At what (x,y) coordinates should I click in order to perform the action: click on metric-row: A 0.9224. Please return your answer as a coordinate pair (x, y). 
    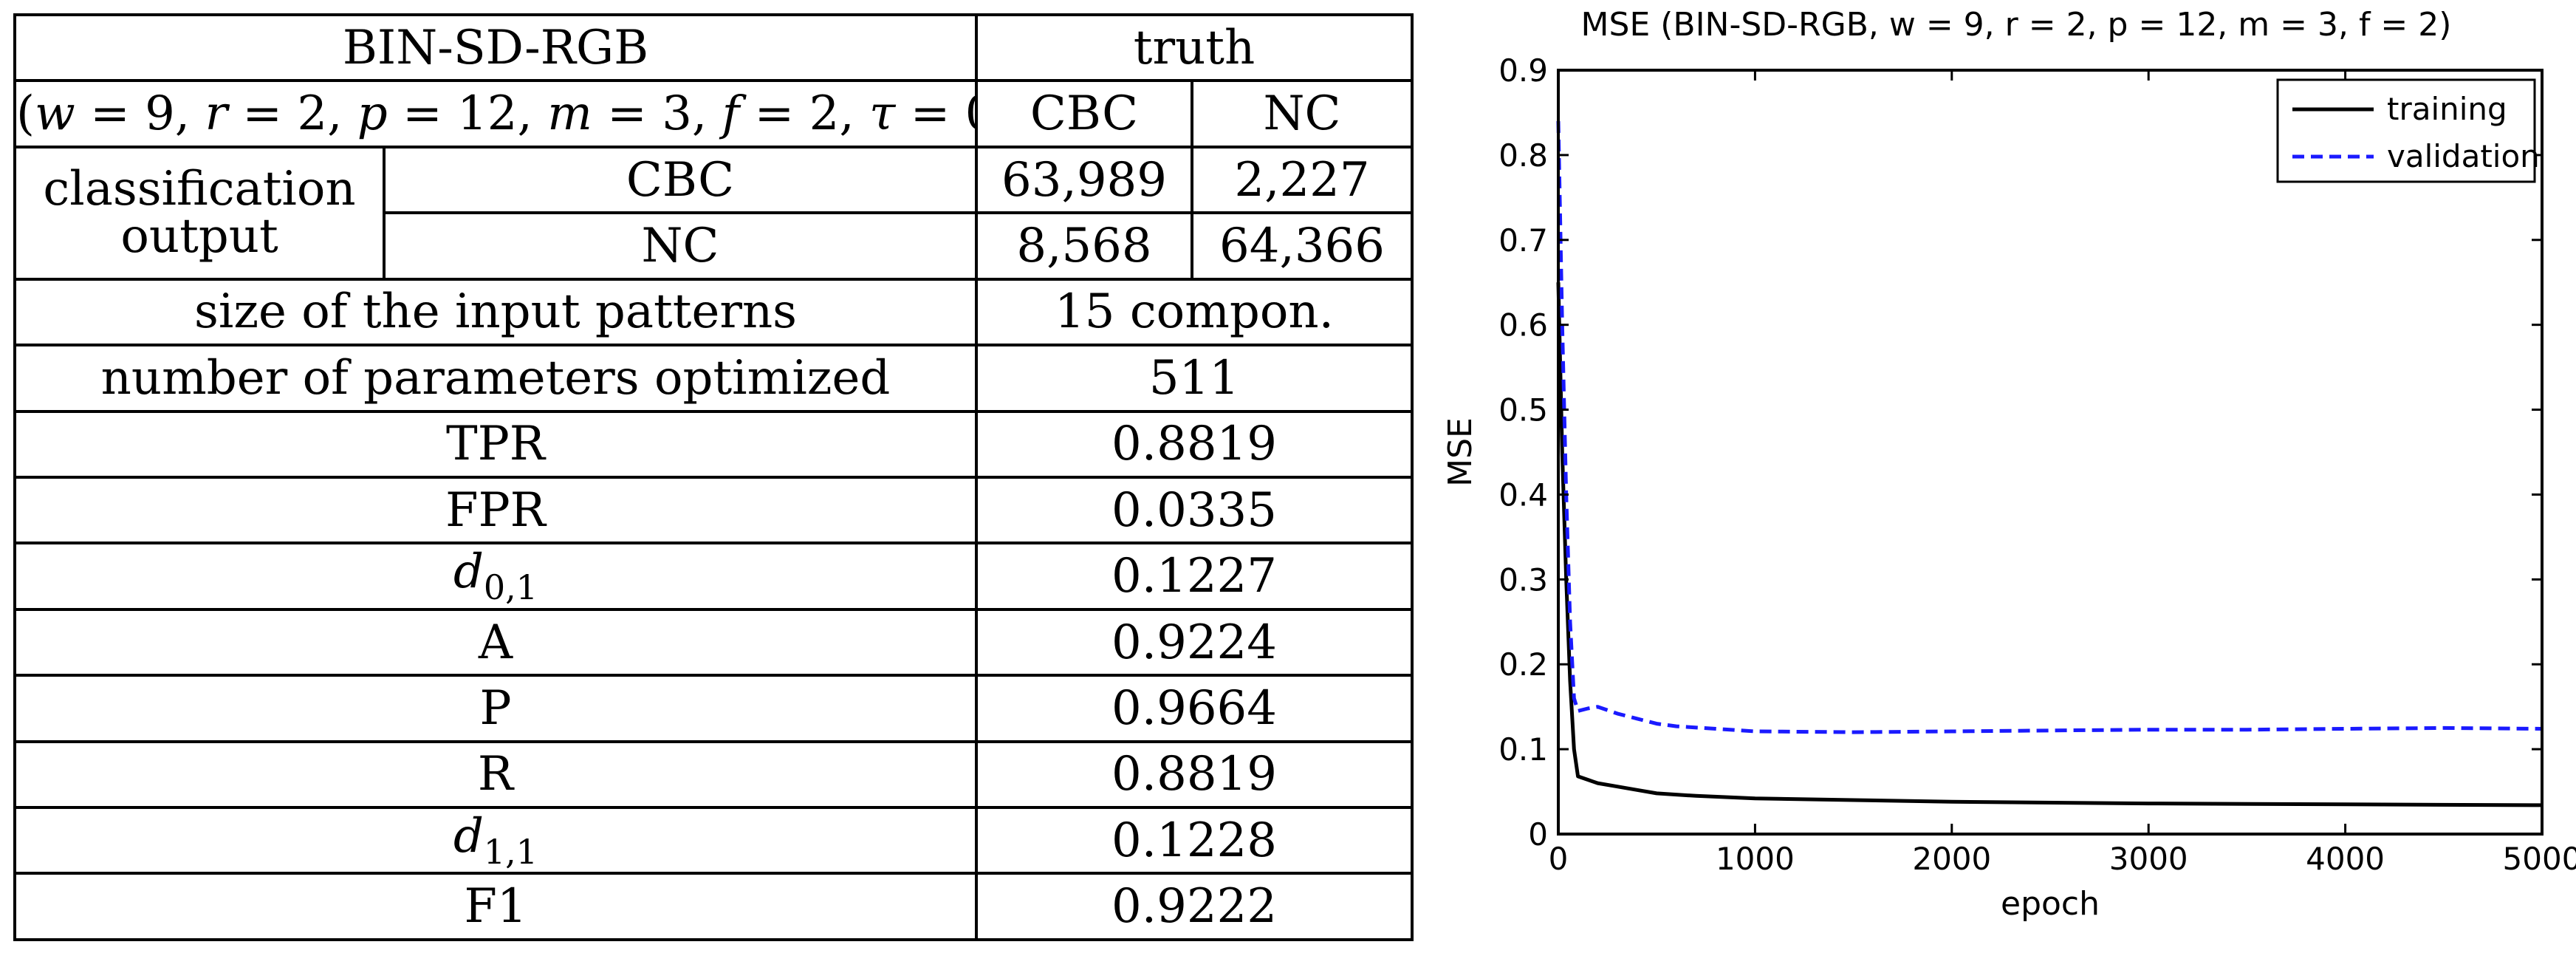
    Looking at the image, I should click on (713, 642).